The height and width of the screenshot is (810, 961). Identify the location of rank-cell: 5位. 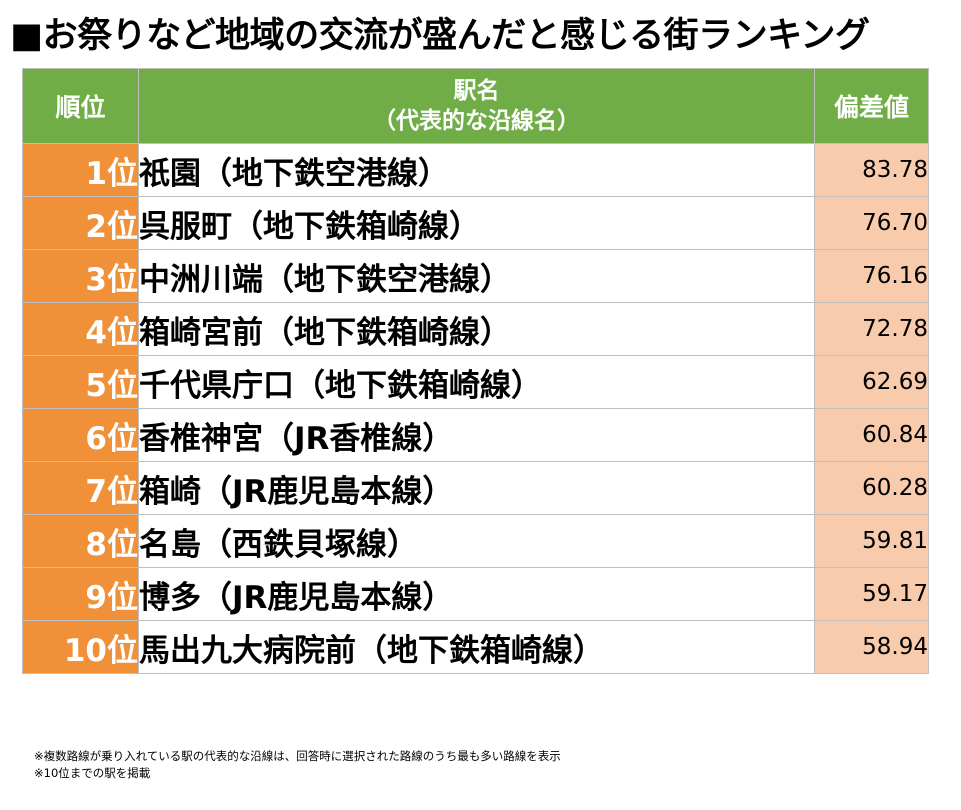
(80, 382).